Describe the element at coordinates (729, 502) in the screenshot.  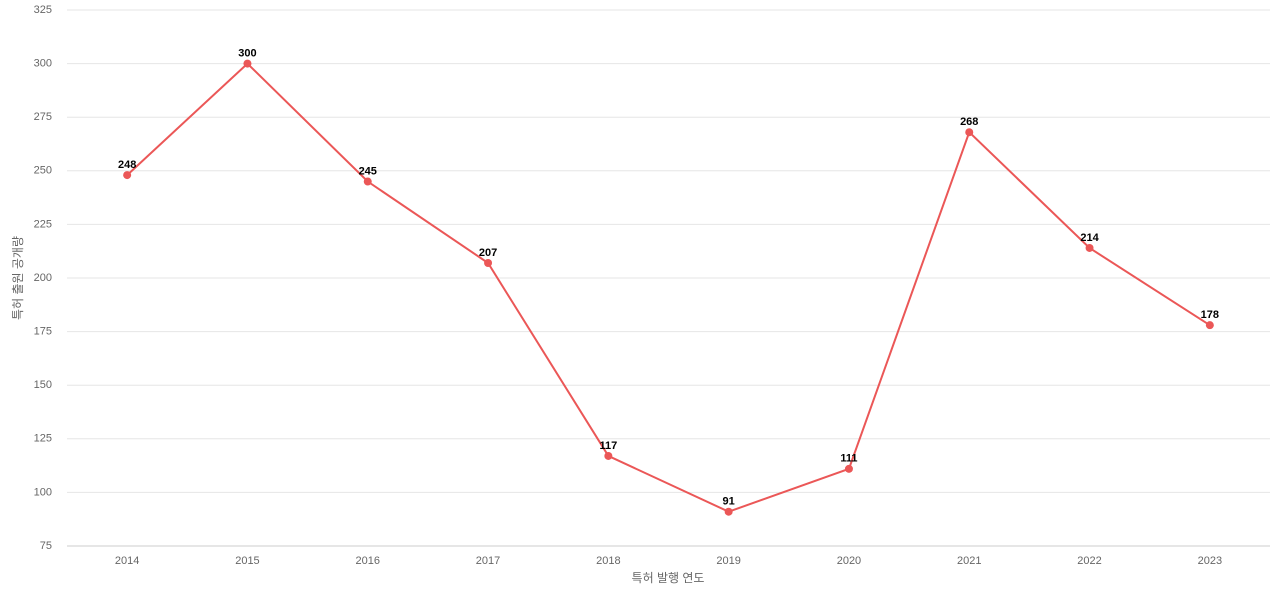
I see `data-label: 91` at that location.